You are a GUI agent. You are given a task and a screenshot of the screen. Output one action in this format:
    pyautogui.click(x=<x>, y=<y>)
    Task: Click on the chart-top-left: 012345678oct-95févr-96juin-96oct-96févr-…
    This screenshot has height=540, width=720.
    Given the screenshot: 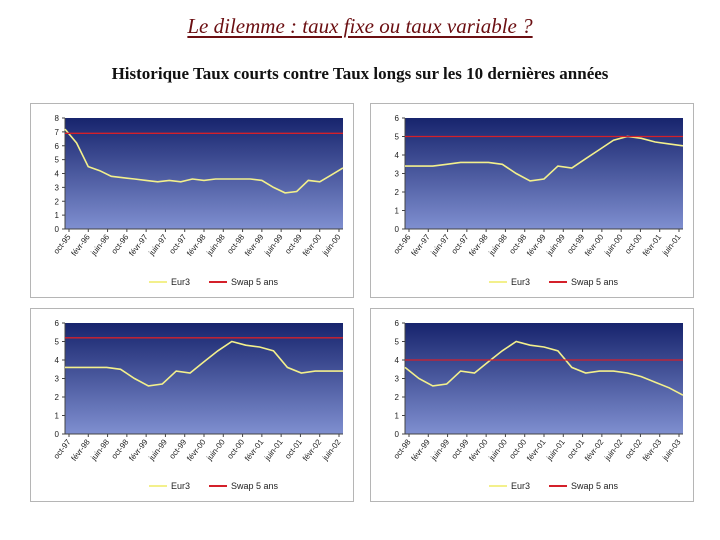 What is the action you would take?
    pyautogui.click(x=198, y=200)
    